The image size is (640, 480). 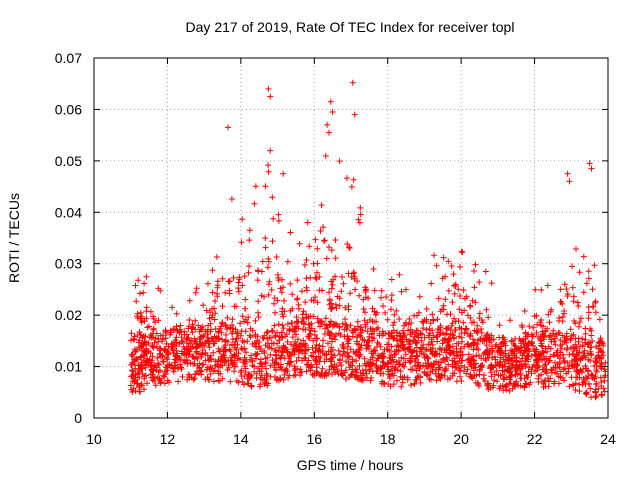 I want to click on y-tick-label: 0.07, so click(x=68, y=58).